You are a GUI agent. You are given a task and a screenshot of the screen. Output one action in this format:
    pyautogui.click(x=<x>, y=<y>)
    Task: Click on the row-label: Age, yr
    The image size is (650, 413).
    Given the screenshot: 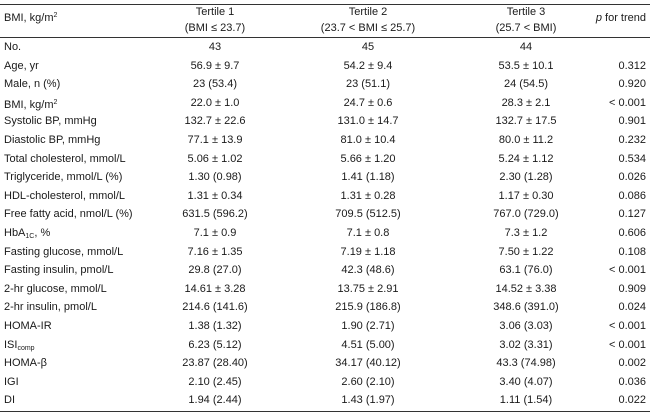 What is the action you would take?
    pyautogui.click(x=21, y=65)
    